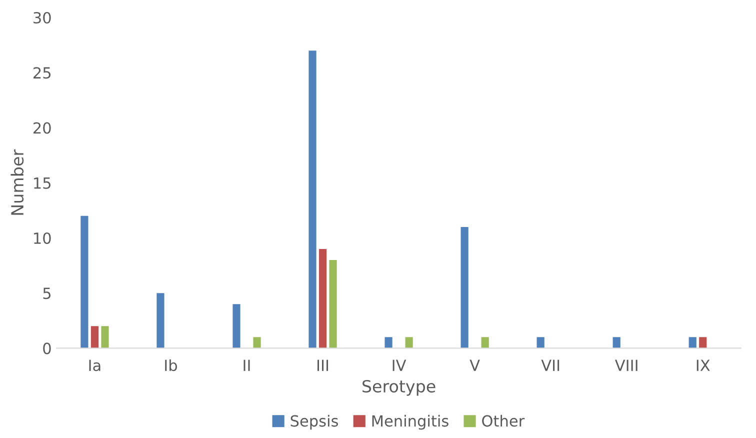 The height and width of the screenshot is (438, 756). I want to click on x-tick-label: Ia, so click(94, 366).